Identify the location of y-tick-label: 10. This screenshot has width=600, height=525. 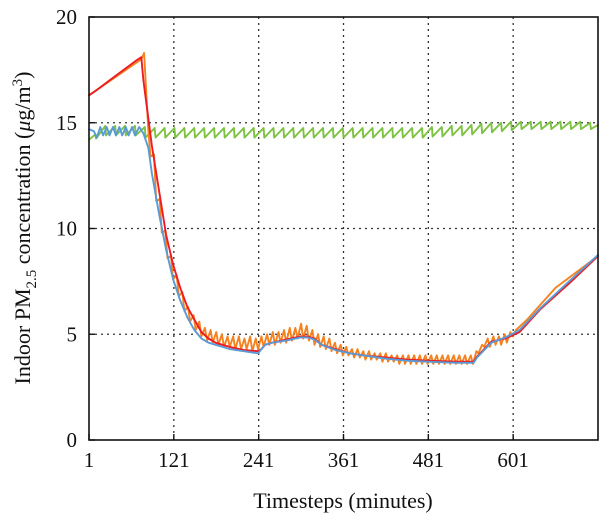
(66, 229).